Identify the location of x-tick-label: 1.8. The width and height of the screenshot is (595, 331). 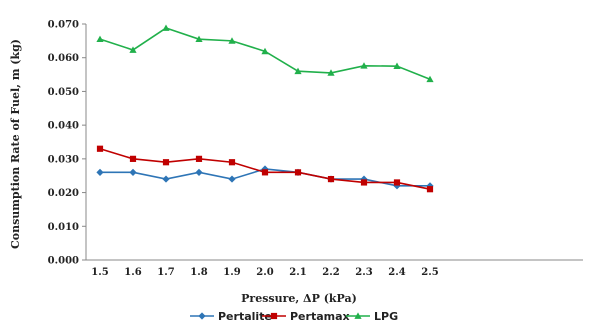
(198, 272).